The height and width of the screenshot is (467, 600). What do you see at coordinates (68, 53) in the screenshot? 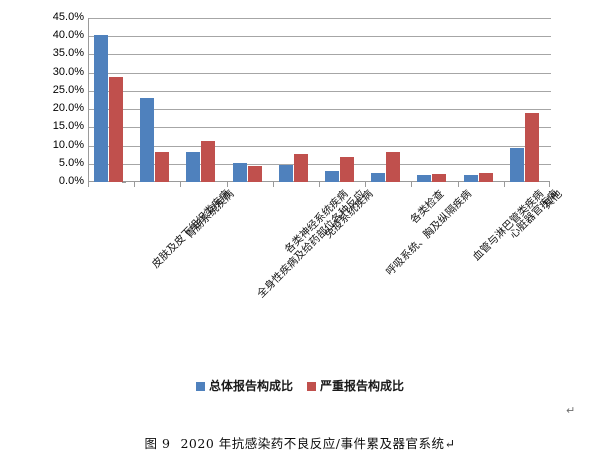
I see `y-axis-tick-label: 35.0%` at bounding box center [68, 53].